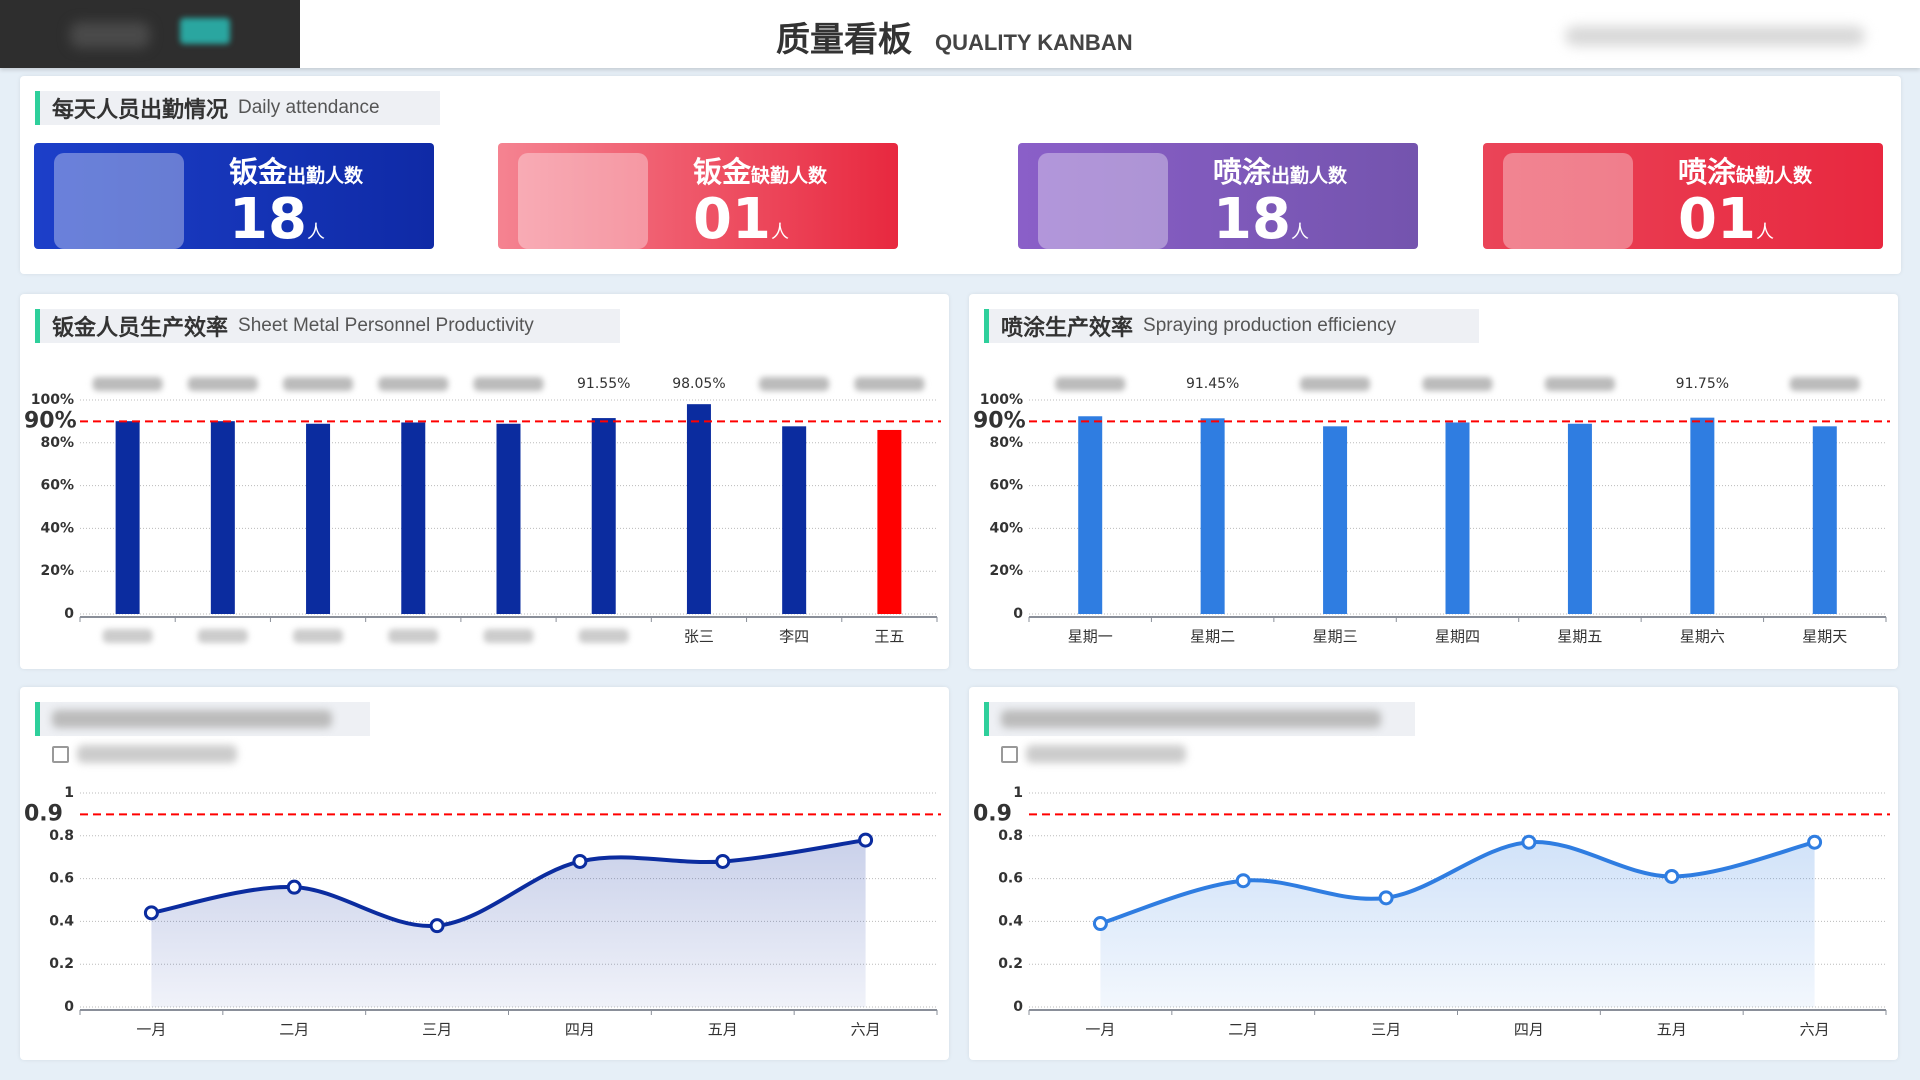 The width and height of the screenshot is (1920, 1080). I want to click on value-label: 91.55%, so click(603, 384).